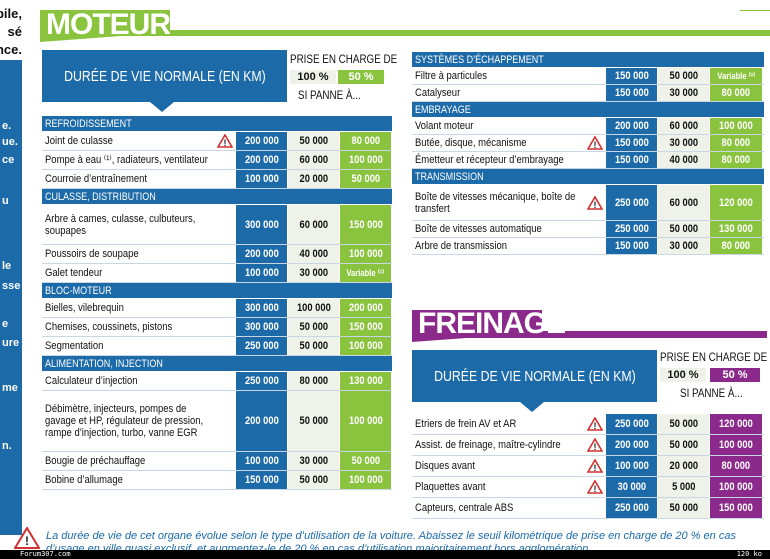 This screenshot has height=559, width=770. Describe the element at coordinates (7, 126) in the screenshot. I see `left-fragment: e.` at that location.